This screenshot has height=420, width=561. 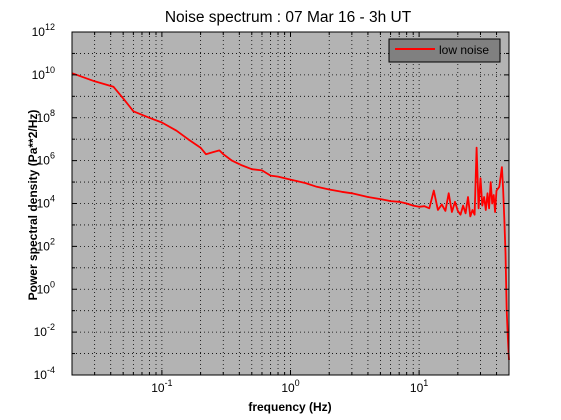 I want to click on x-tick-label: 10⁻¹, so click(x=161, y=386).